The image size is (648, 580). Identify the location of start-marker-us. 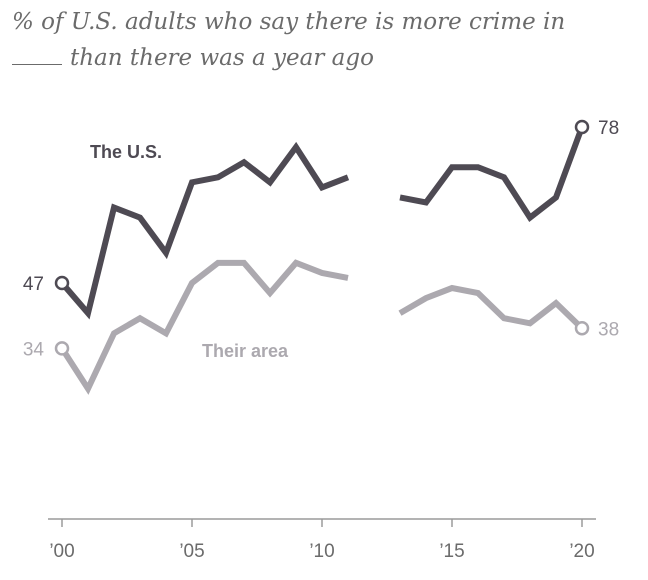
(62, 283).